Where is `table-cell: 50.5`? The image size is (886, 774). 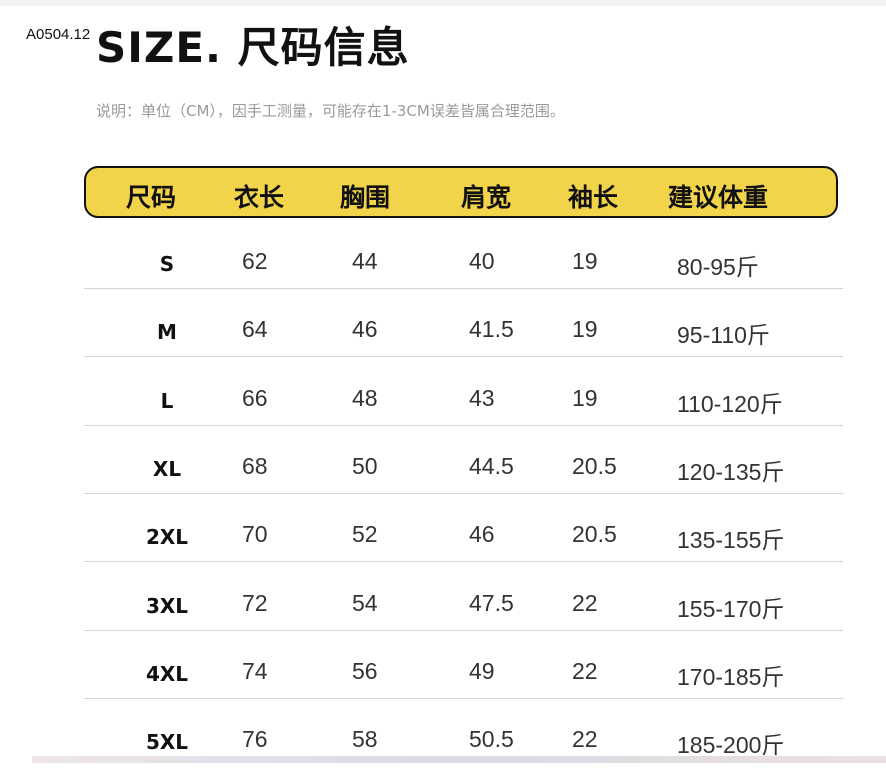 table-cell: 50.5 is located at coordinates (491, 739).